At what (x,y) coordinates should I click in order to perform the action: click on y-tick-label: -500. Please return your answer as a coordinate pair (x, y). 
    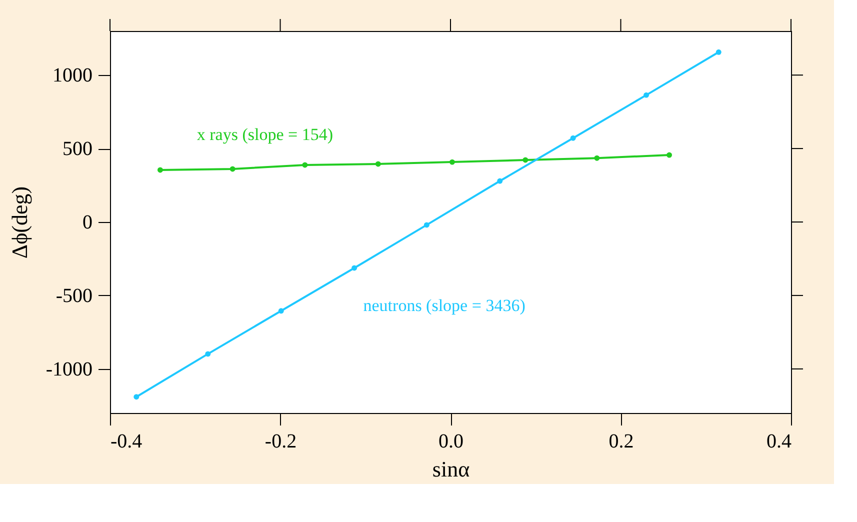
    Looking at the image, I should click on (74, 295).